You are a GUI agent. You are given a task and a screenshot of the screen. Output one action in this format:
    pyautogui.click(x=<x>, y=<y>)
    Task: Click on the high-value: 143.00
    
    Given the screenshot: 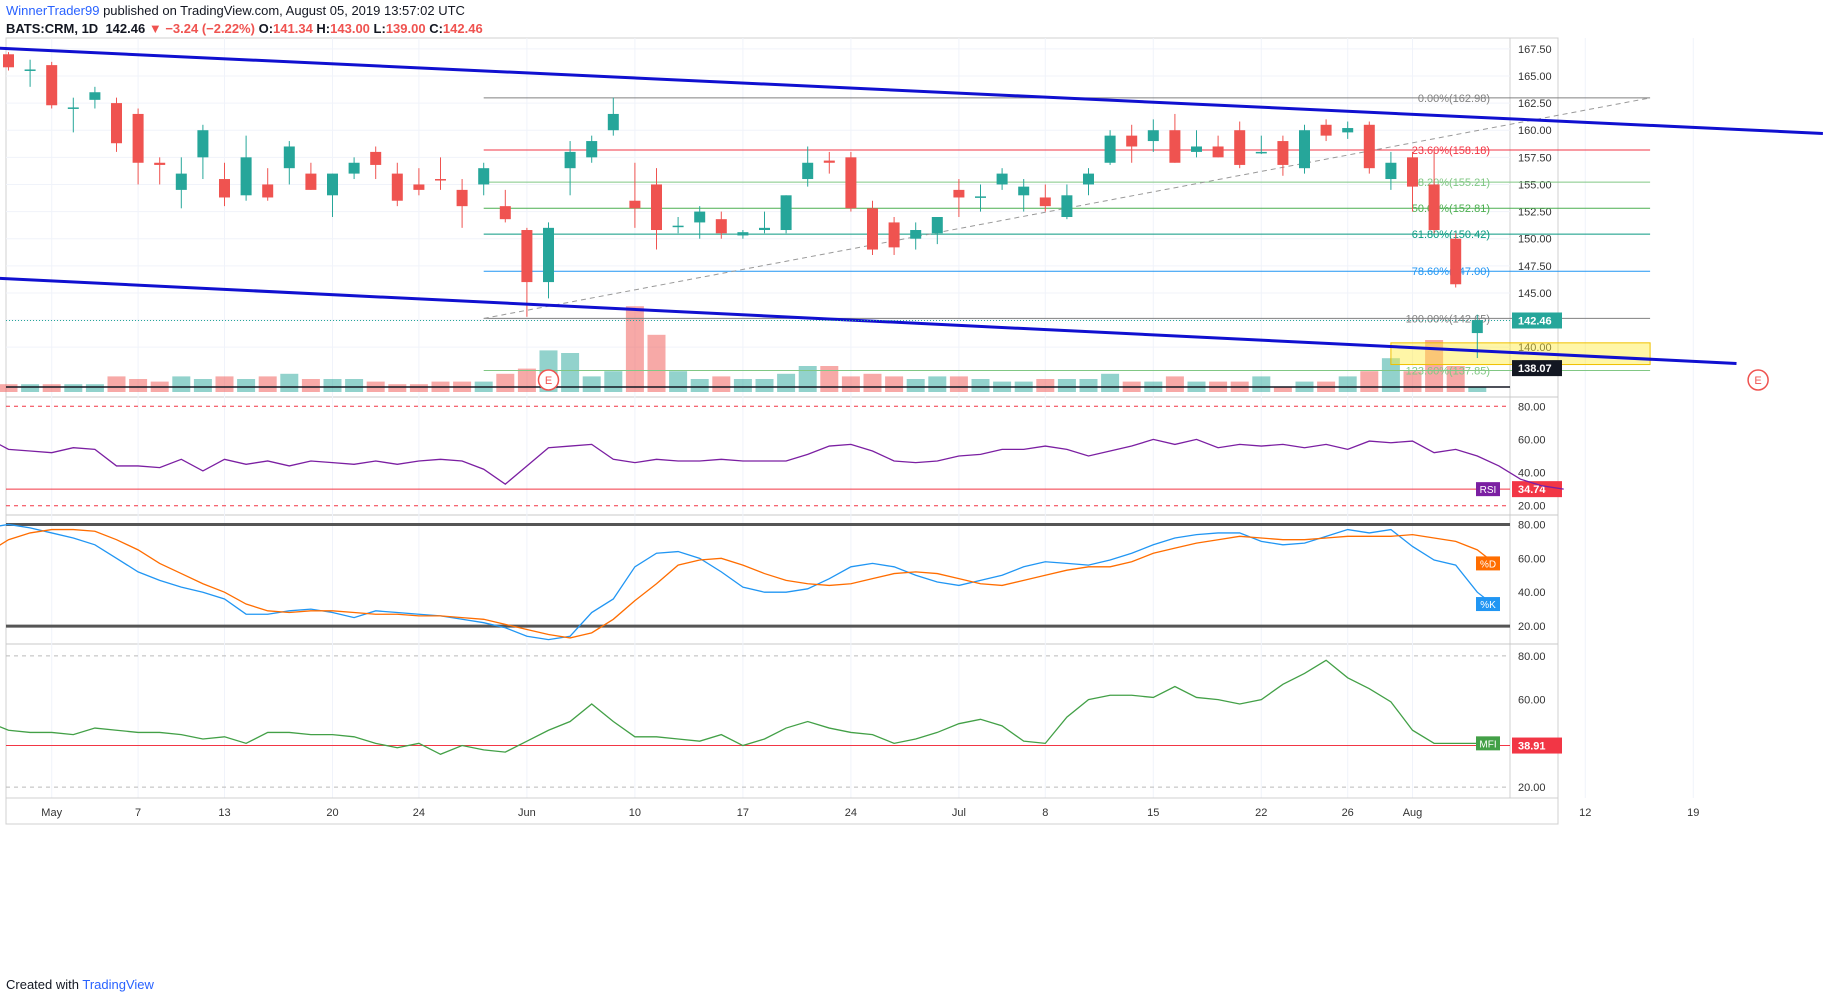 What is the action you would take?
    pyautogui.click(x=350, y=28)
    